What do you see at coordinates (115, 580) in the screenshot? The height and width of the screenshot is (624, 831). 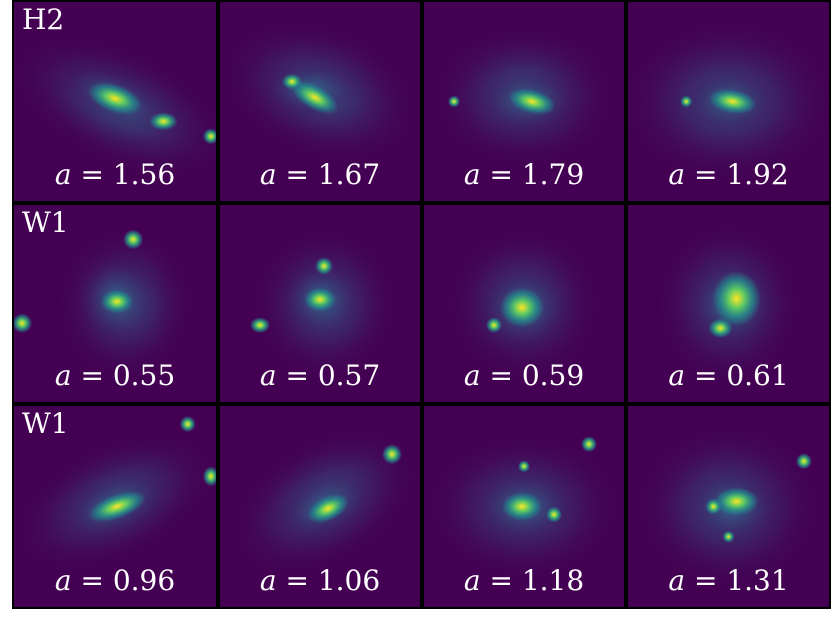 I see `scale-factor-label: a = 0.96` at bounding box center [115, 580].